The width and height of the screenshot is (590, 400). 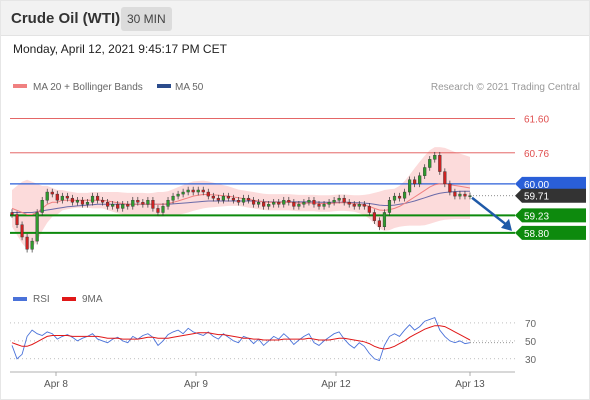 I want to click on legend-swatch-ma50, so click(x=164, y=86).